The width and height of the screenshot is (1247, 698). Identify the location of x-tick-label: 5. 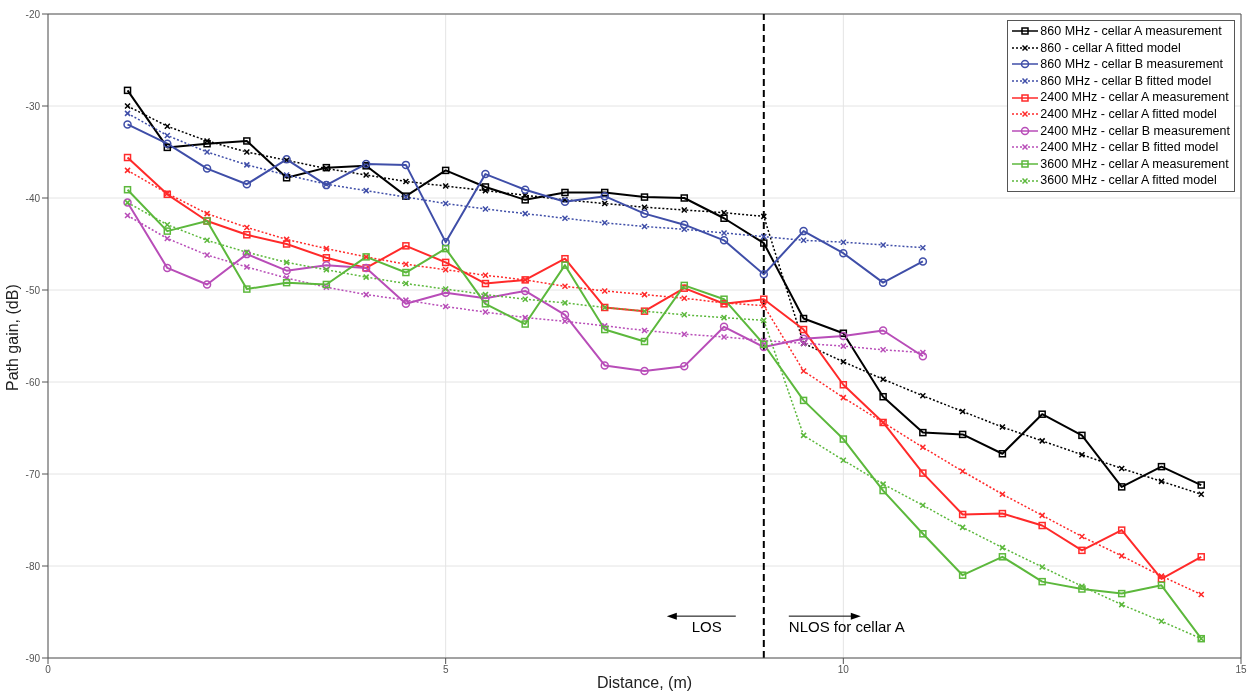
(445, 670).